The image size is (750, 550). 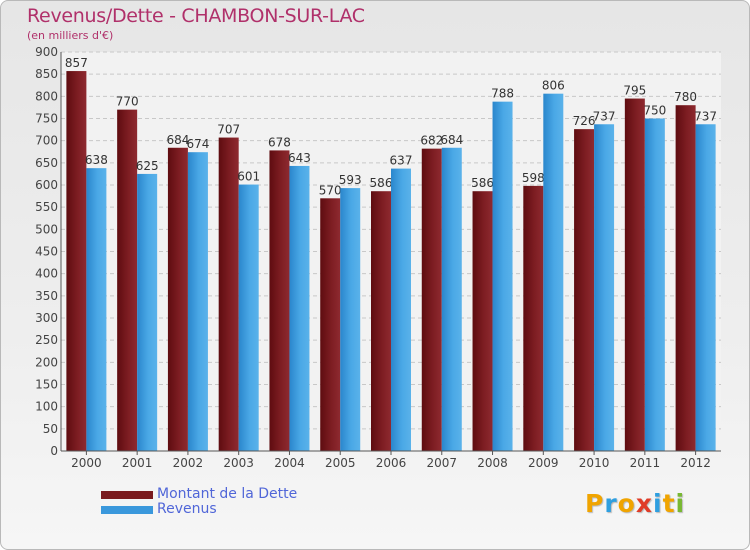 I want to click on x-tick-label: 2012, so click(x=695, y=463).